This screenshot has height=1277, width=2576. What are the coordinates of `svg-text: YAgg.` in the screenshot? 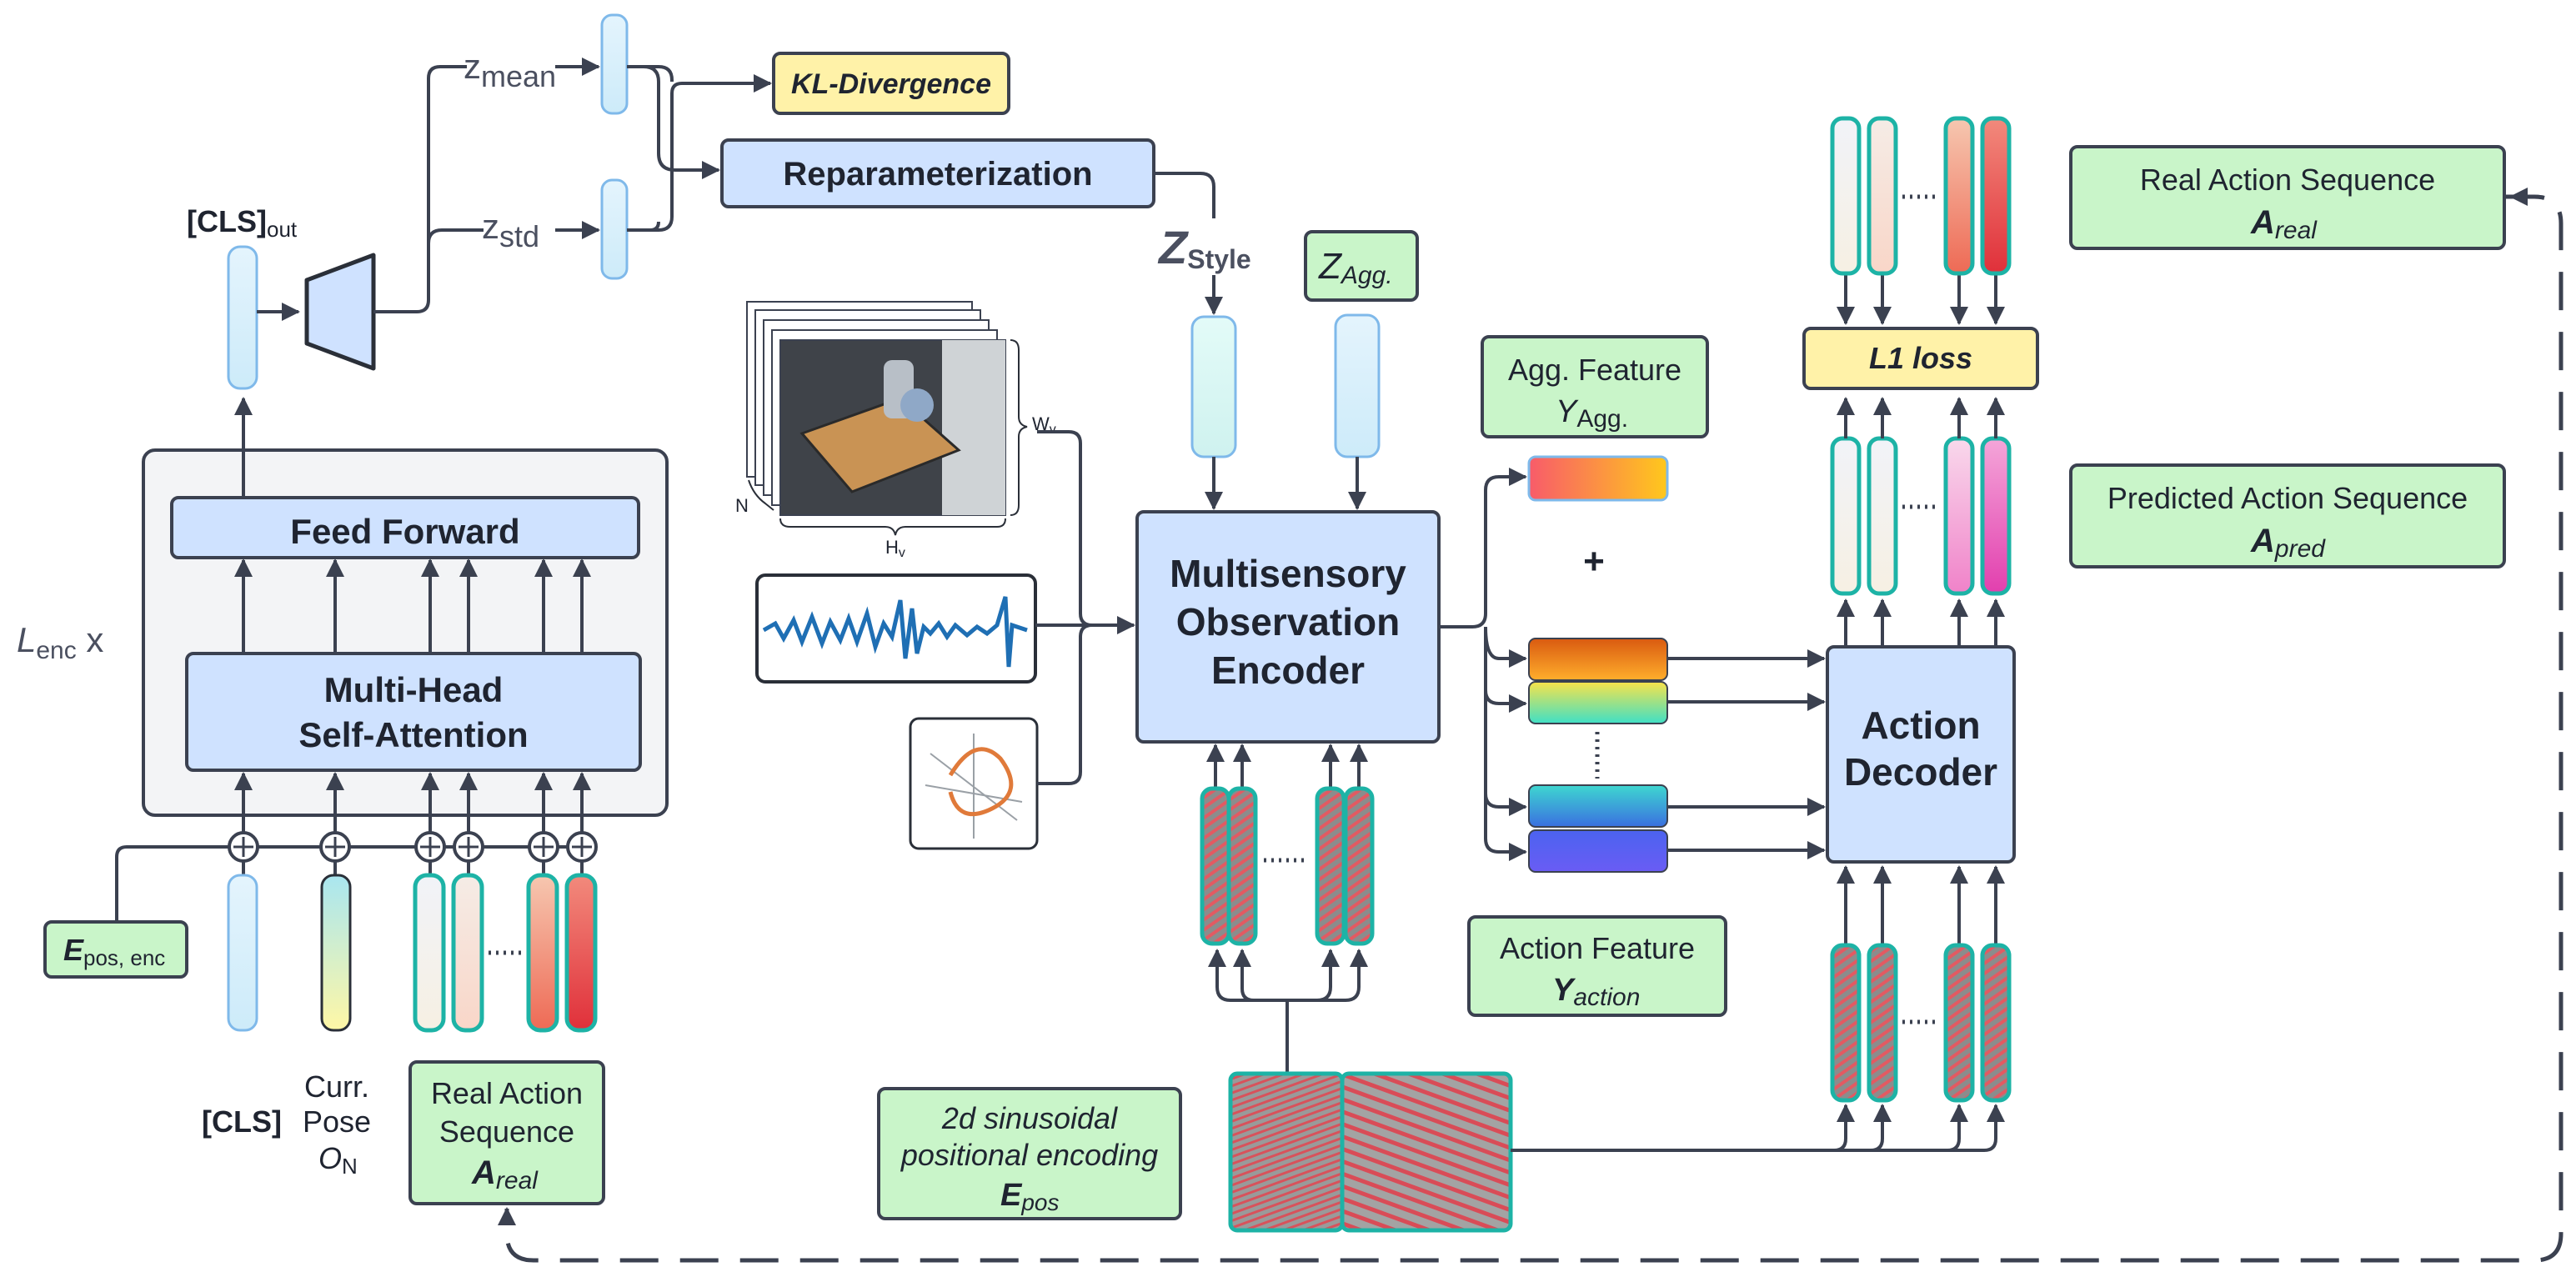 It's located at (1592, 413).